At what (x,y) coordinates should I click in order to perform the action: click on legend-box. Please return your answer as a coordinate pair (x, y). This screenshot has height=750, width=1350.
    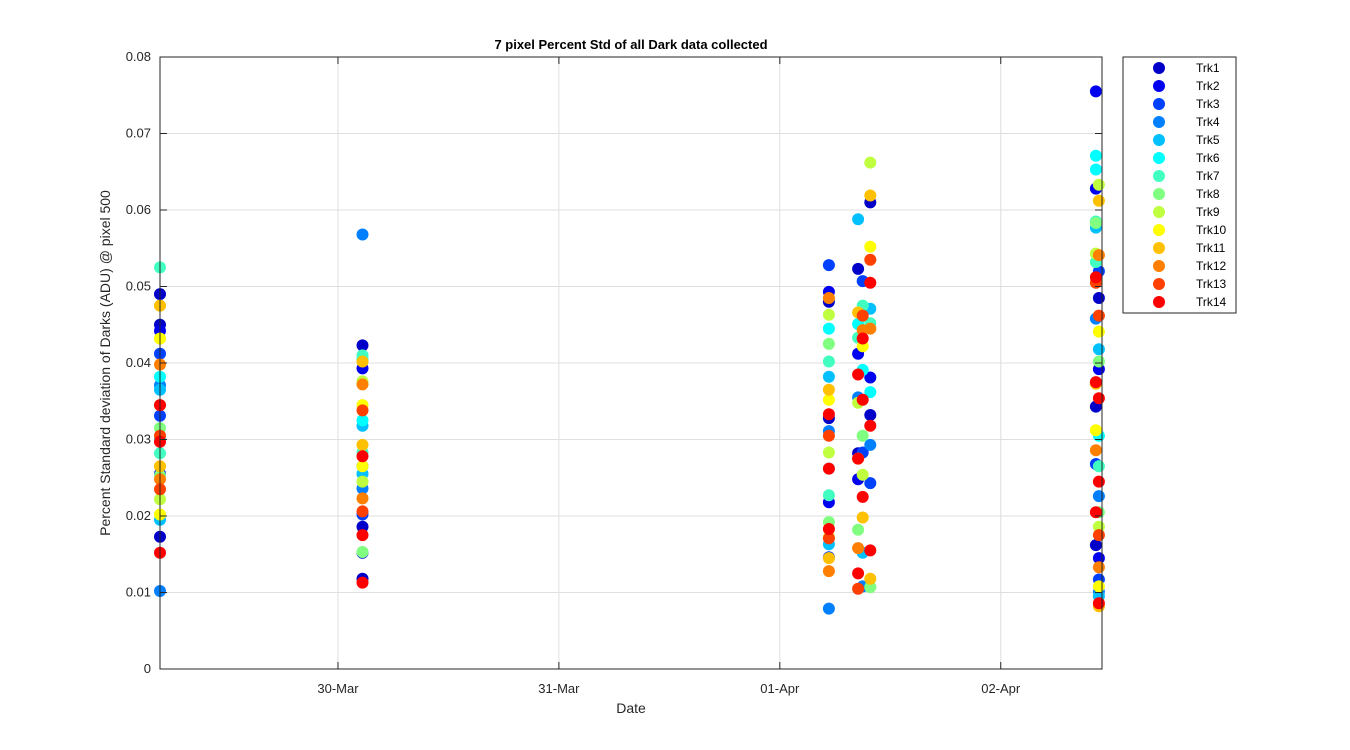
    Looking at the image, I should click on (1179, 185).